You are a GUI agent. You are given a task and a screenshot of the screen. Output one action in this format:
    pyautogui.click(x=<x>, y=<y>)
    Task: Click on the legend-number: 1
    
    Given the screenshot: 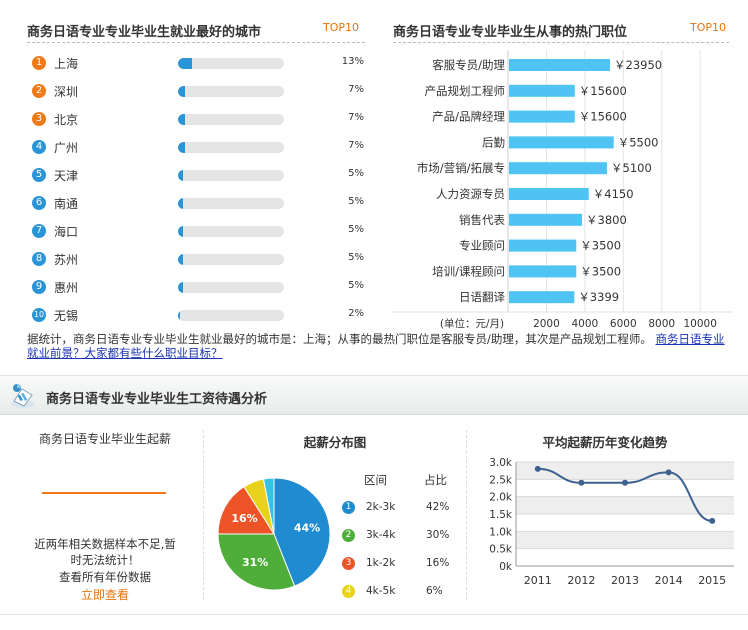 What is the action you would take?
    pyautogui.click(x=348, y=507)
    